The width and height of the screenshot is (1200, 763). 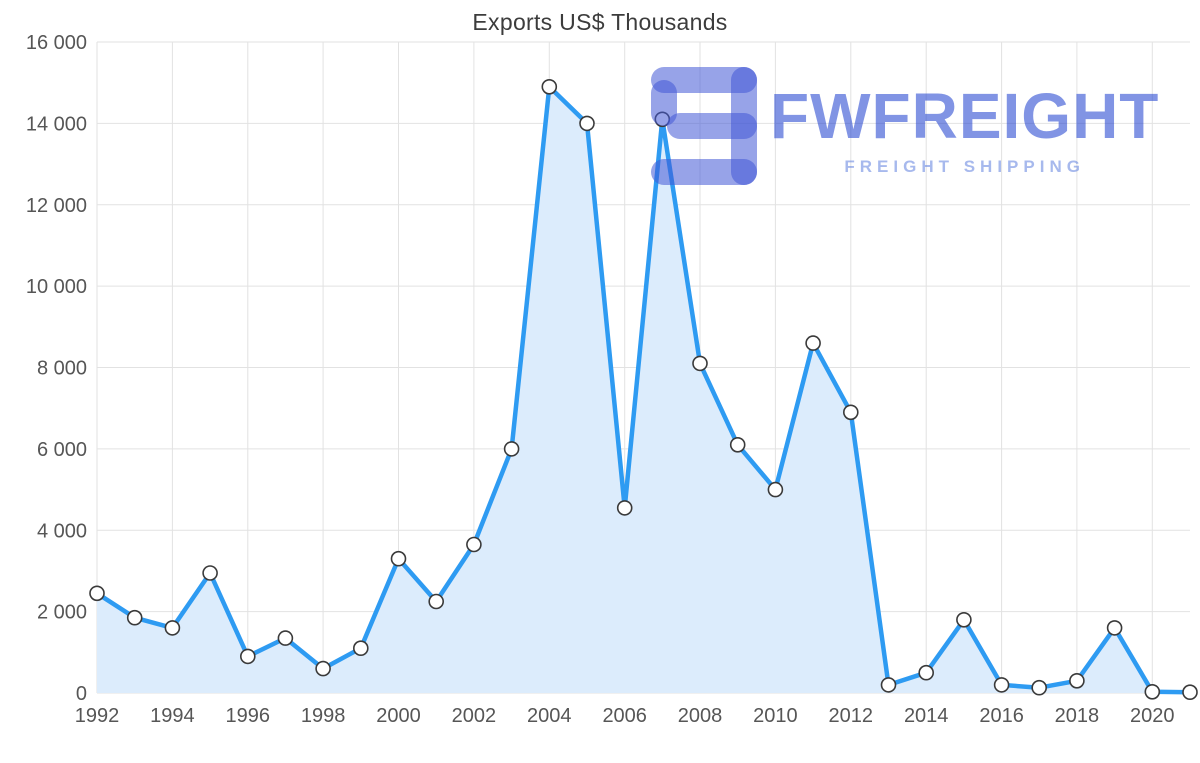 I want to click on x-axis-label-2006: 2006, so click(x=624, y=716).